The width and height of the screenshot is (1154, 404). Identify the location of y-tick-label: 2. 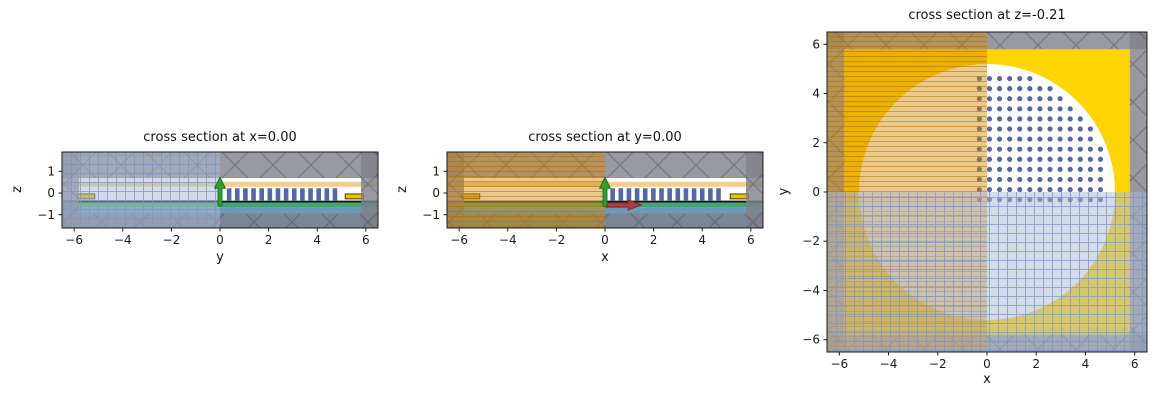
(816, 143).